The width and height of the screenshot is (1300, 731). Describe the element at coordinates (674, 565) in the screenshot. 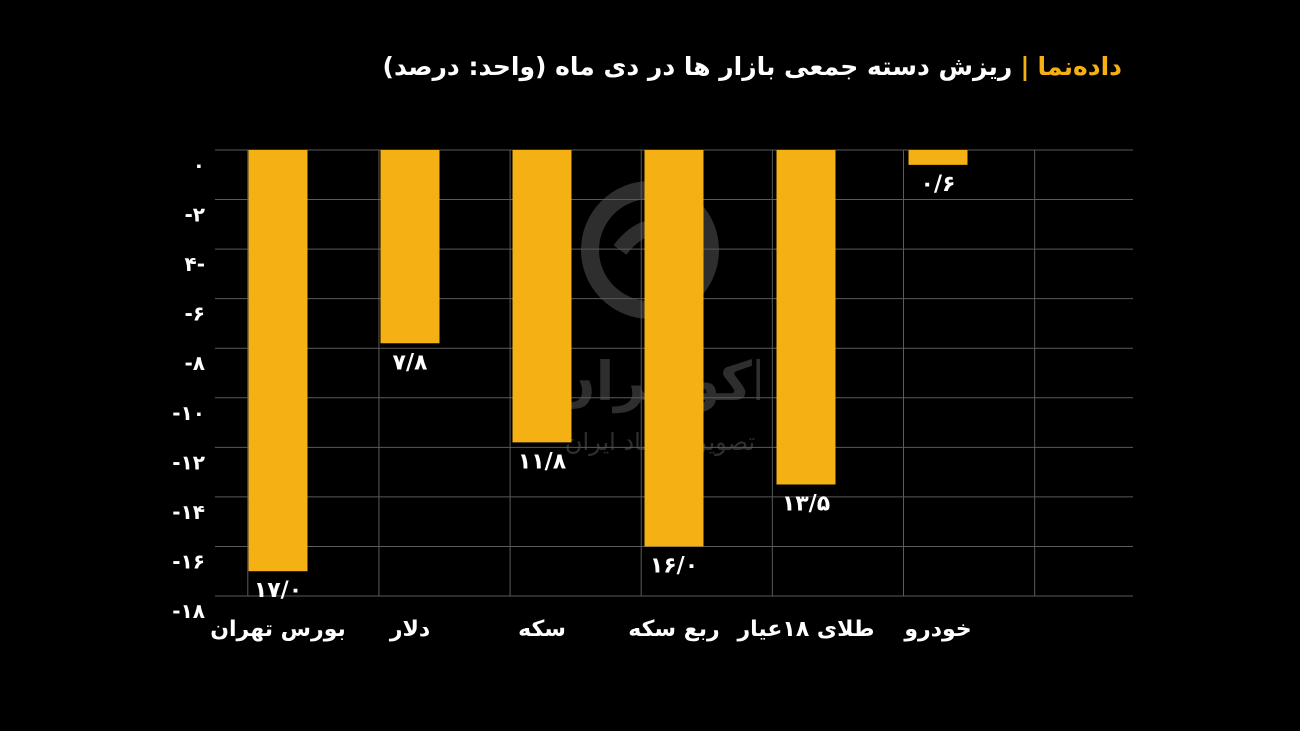

I see `bar-value-label: ۱۶/۰` at that location.